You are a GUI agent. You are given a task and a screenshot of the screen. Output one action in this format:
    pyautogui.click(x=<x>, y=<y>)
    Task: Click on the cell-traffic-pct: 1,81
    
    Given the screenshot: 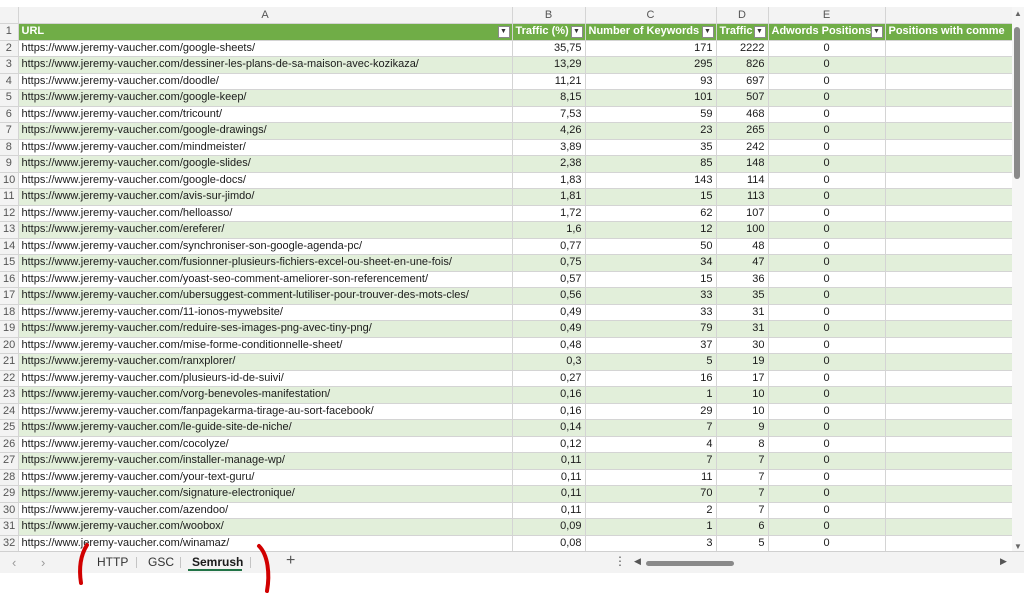 What is the action you would take?
    pyautogui.click(x=549, y=197)
    